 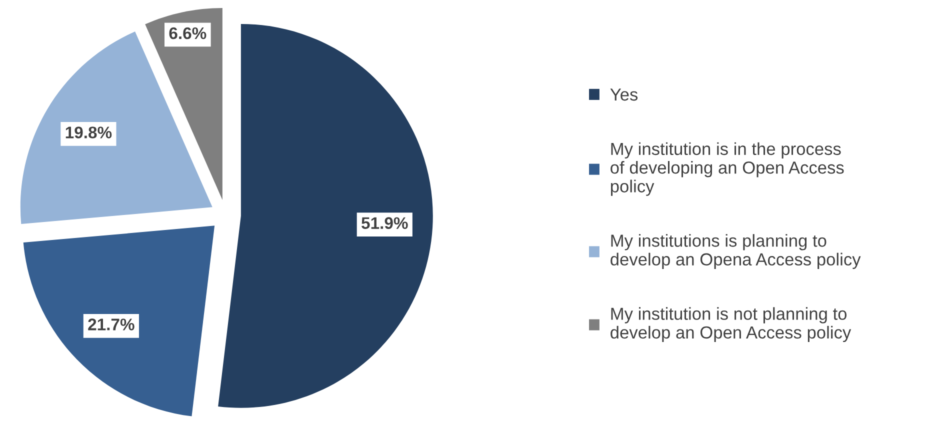 I want to click on data-label: 19.8%, so click(x=89, y=132).